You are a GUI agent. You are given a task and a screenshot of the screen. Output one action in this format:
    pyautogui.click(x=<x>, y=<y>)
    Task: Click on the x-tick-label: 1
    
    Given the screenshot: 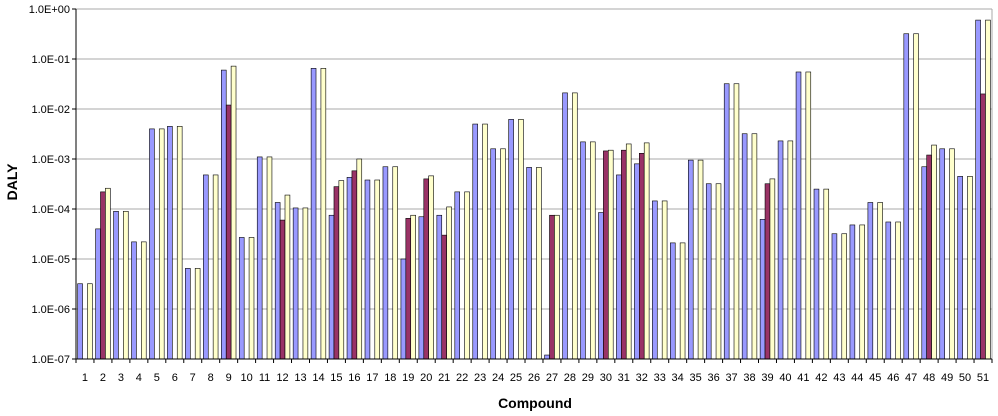 What is the action you would take?
    pyautogui.click(x=85, y=378)
    